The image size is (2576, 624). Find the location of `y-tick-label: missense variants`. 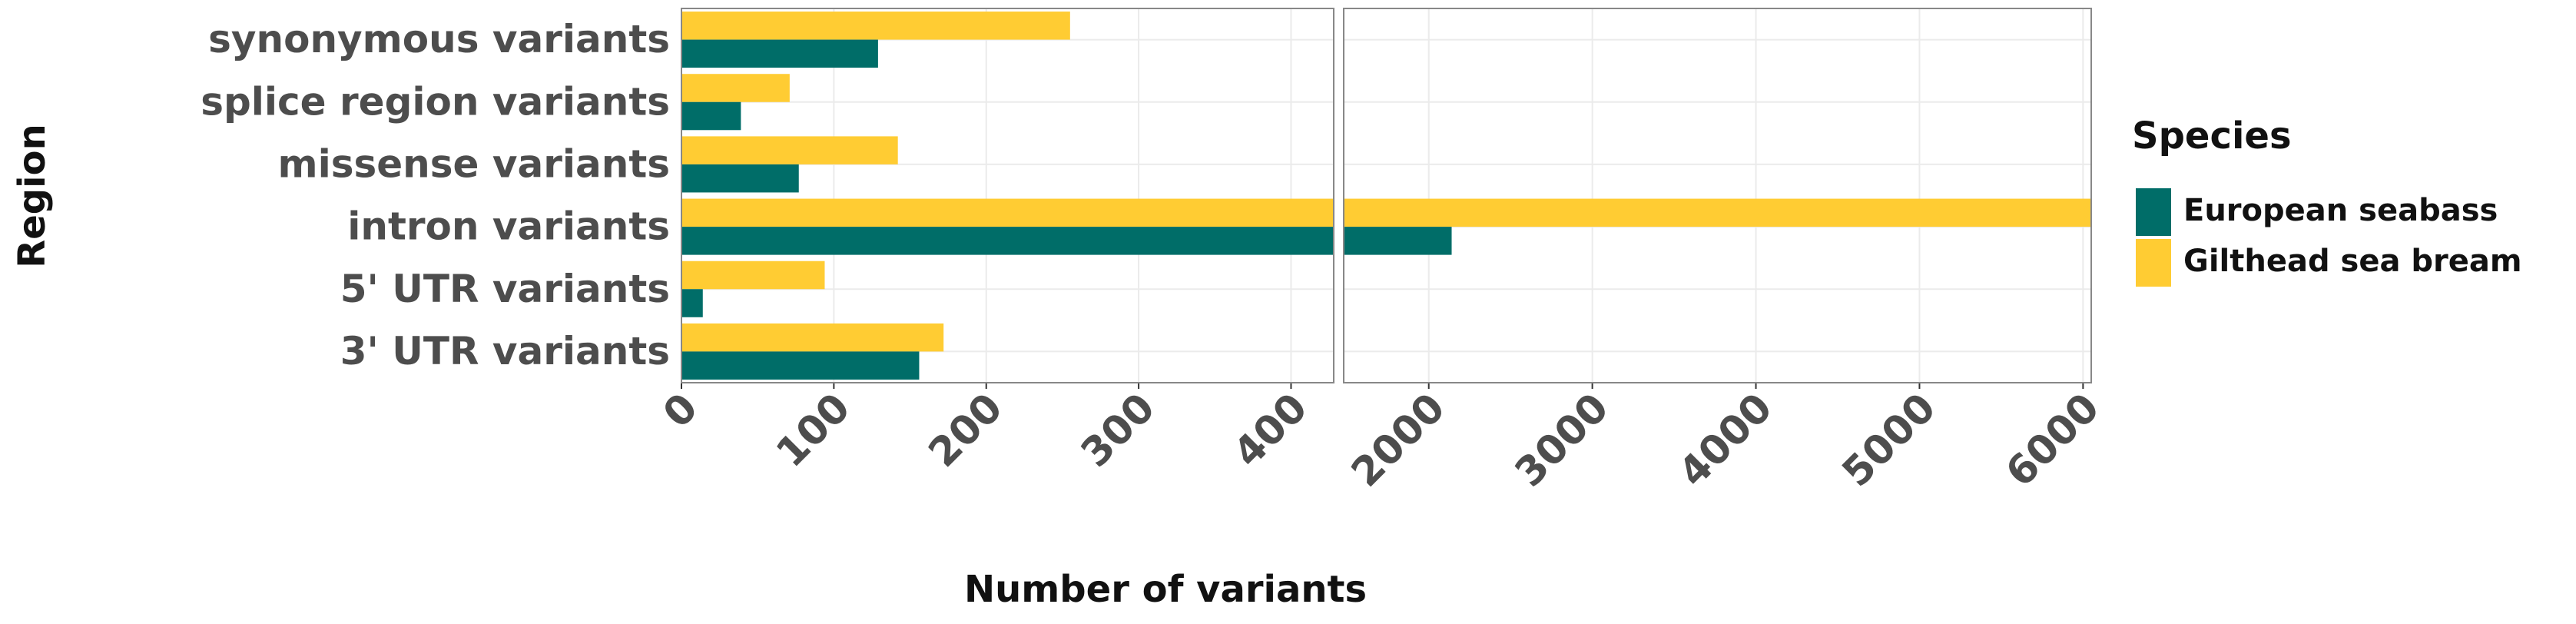

y-tick-label: missense variants is located at coordinates (474, 163).